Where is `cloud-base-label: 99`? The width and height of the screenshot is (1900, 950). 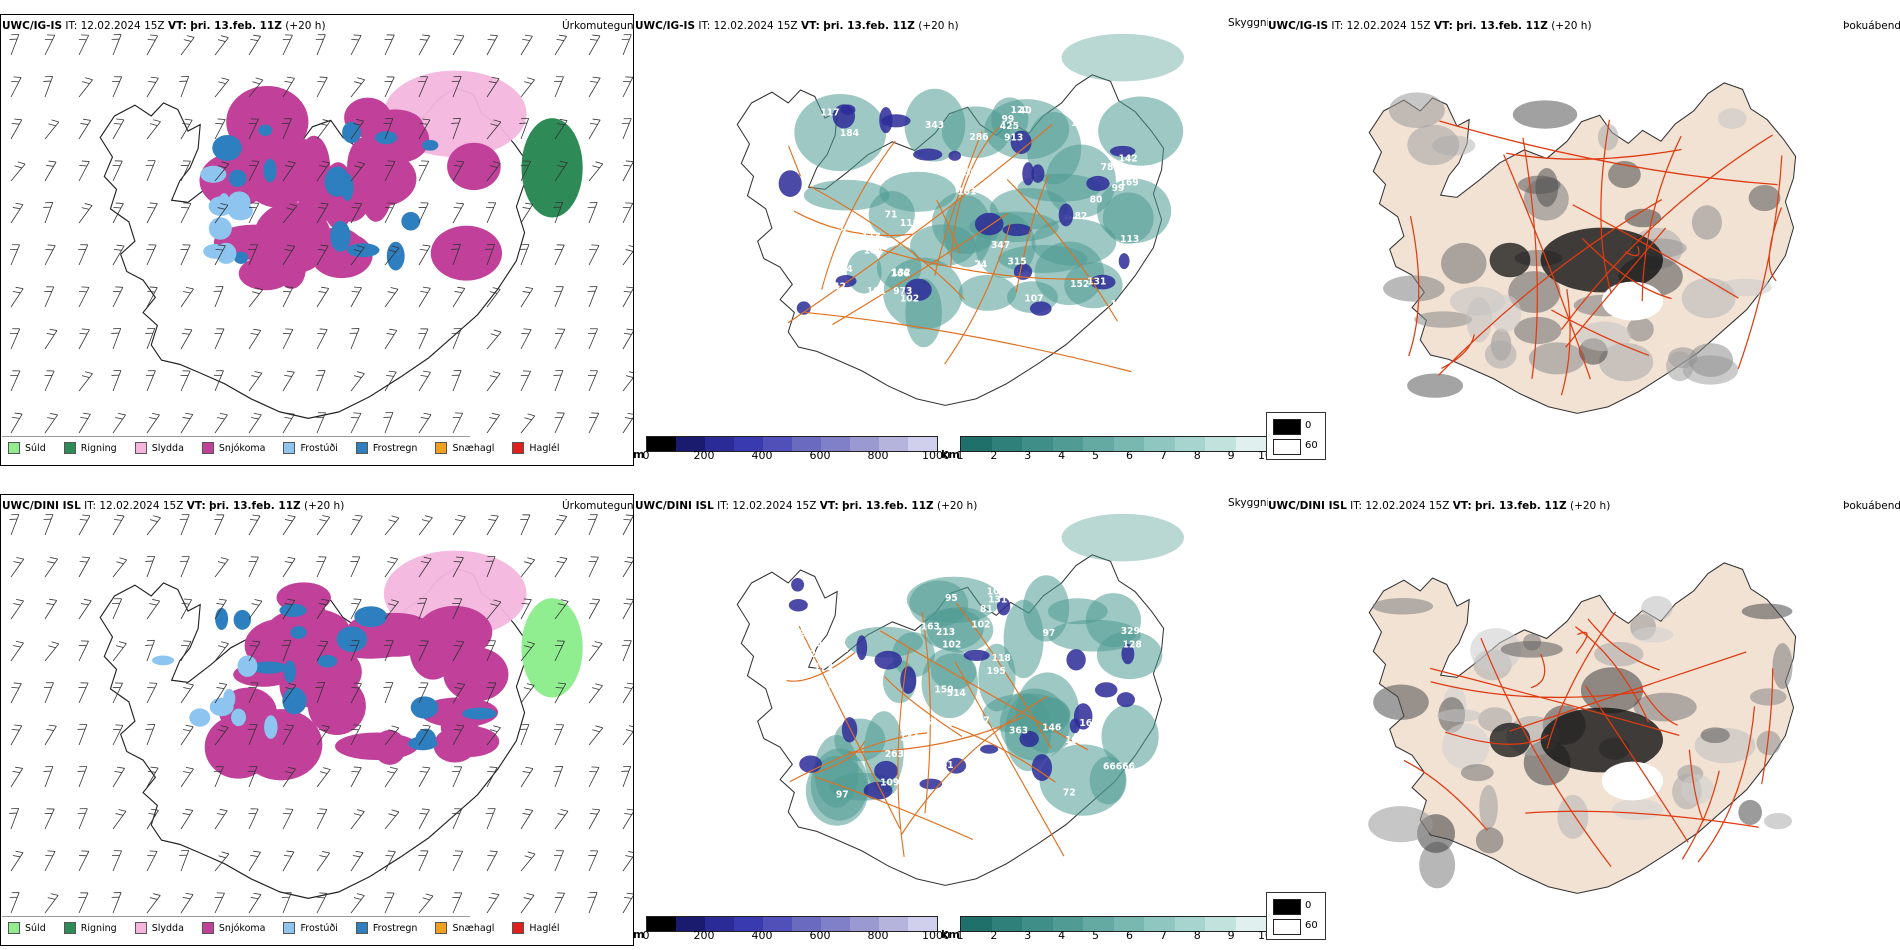 cloud-base-label: 99 is located at coordinates (1118, 188).